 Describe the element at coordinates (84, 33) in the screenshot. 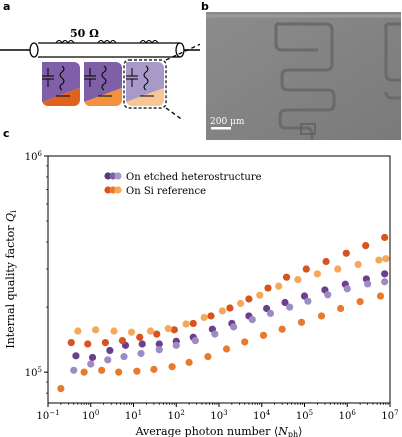

I see `resistor-label: 50 Ω` at that location.